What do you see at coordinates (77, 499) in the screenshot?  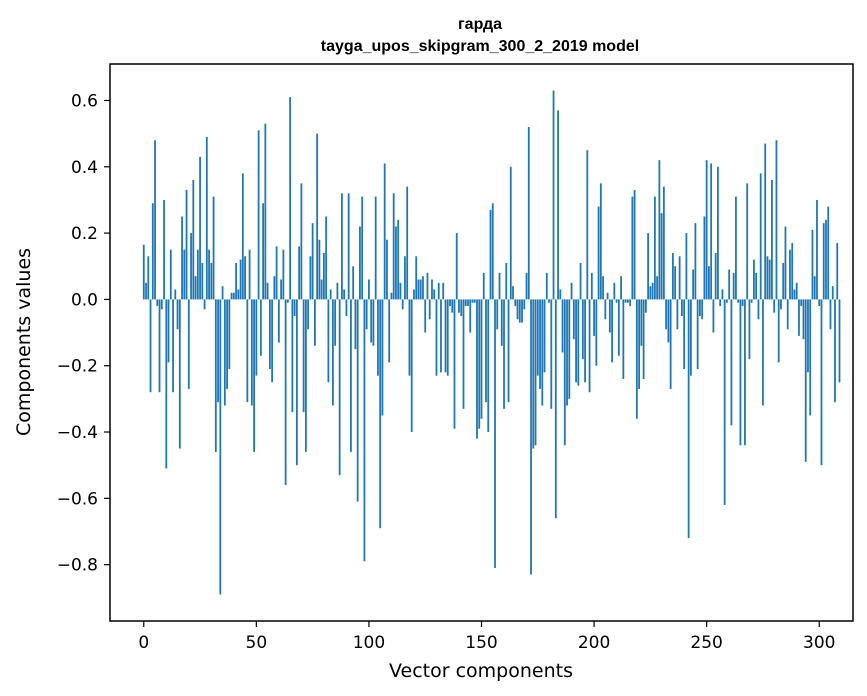 I see `y-tick-label: −0.6` at bounding box center [77, 499].